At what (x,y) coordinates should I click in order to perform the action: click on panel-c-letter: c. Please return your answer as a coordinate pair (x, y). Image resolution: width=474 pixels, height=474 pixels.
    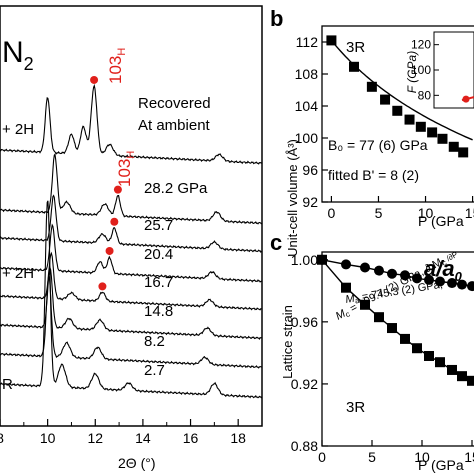
    Looking at the image, I should click on (276, 242).